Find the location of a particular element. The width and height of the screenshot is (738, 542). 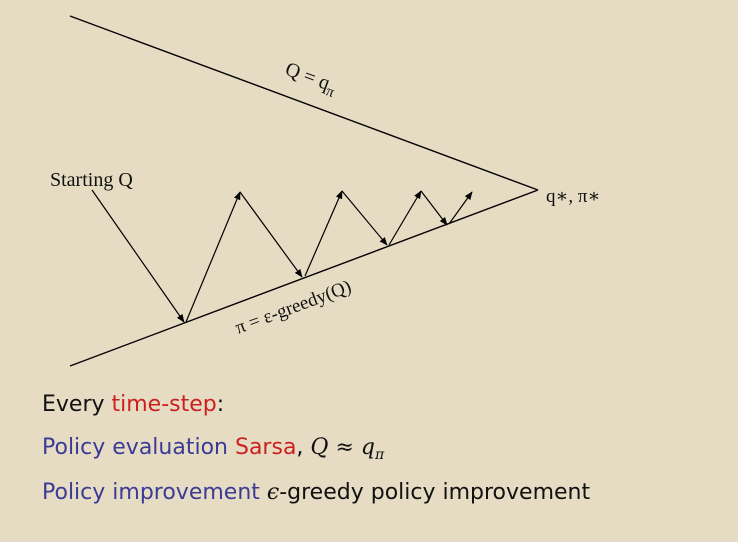

comma-text: , is located at coordinates (300, 447).